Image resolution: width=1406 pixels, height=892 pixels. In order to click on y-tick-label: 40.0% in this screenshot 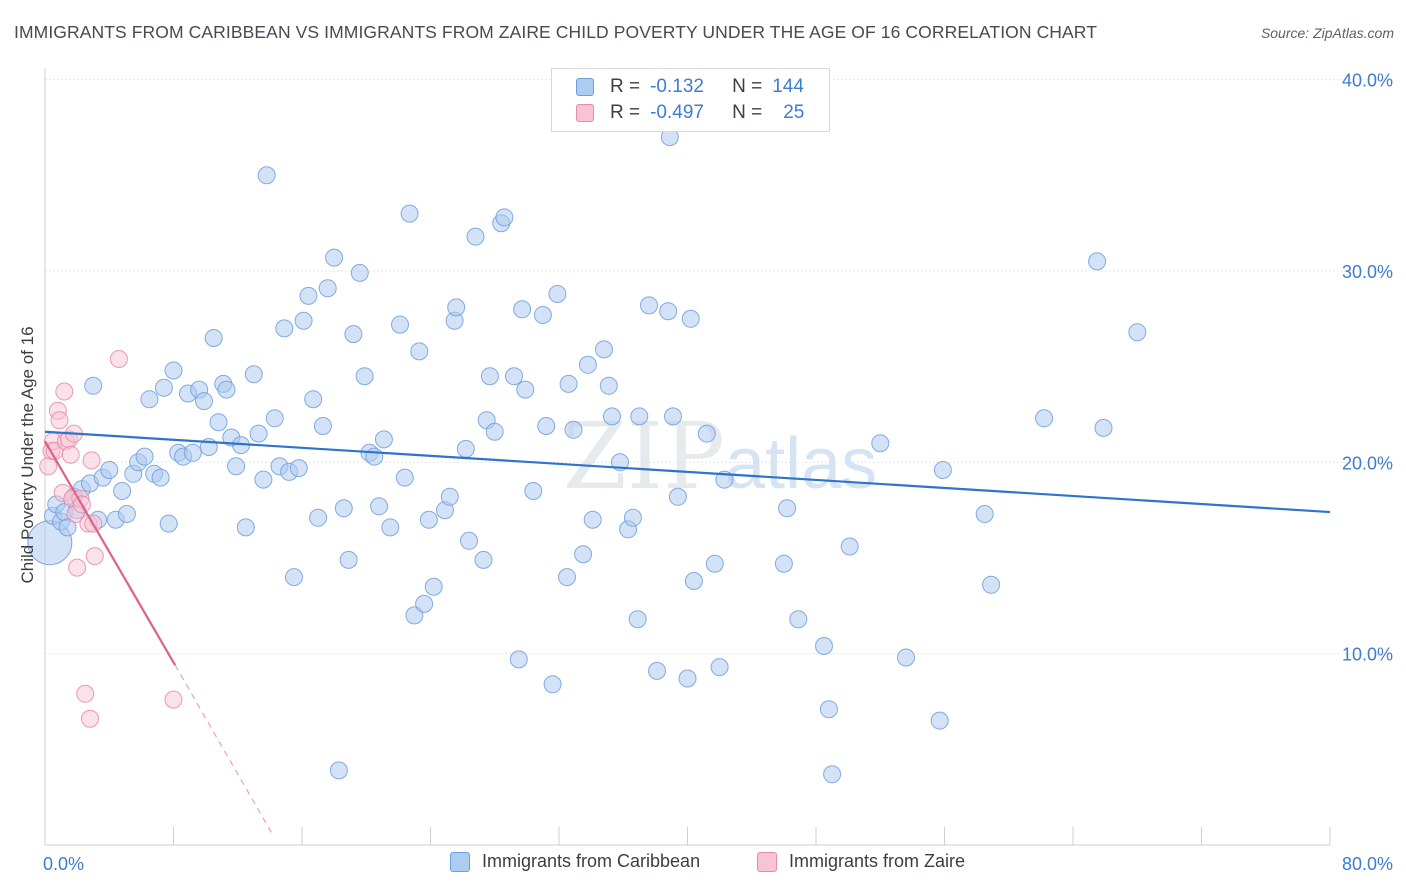, I will do `click(1367, 81)`.